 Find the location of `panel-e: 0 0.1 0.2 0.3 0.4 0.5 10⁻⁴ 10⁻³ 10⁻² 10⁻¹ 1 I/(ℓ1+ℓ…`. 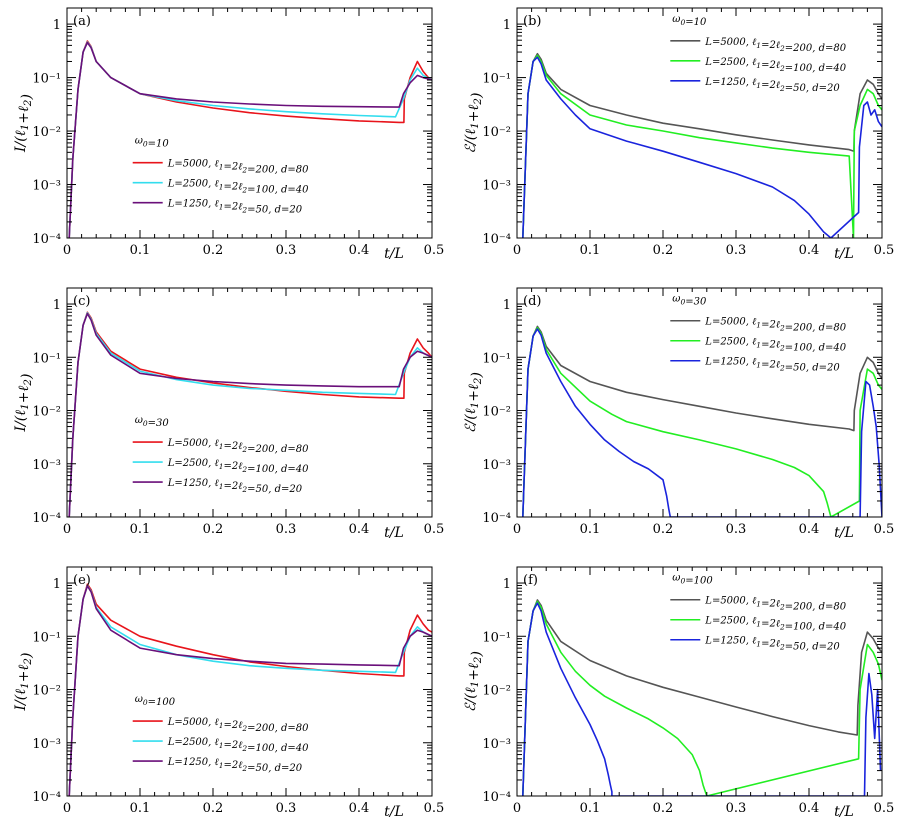

panel-e: 0 0.1 0.2 0.3 0.4 0.5 10⁻⁴ 10⁻³ 10⁻² 10⁻¹ 1 I/(ℓ1+ℓ… is located at coordinates (228, 693).